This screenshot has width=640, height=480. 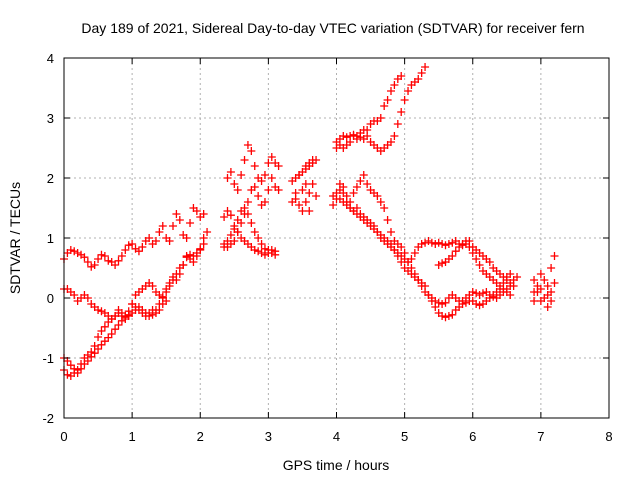 What do you see at coordinates (134, 237) in the screenshot?
I see `series-track-d` at bounding box center [134, 237].